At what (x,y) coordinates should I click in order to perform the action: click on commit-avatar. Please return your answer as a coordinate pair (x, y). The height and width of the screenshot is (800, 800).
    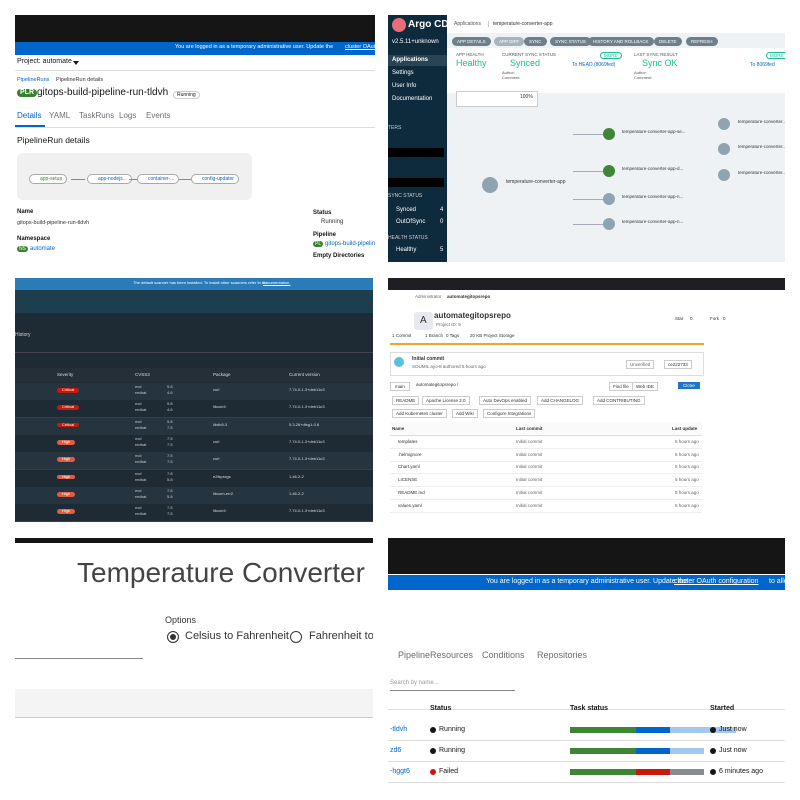
    Looking at the image, I should click on (399, 362).